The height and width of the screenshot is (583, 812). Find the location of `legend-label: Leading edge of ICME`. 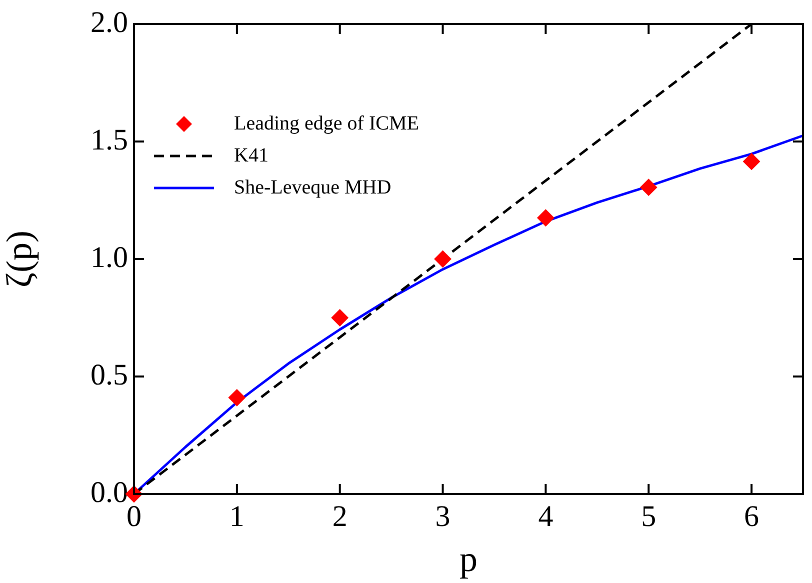

legend-label: Leading edge of ICME is located at coordinates (326, 123).